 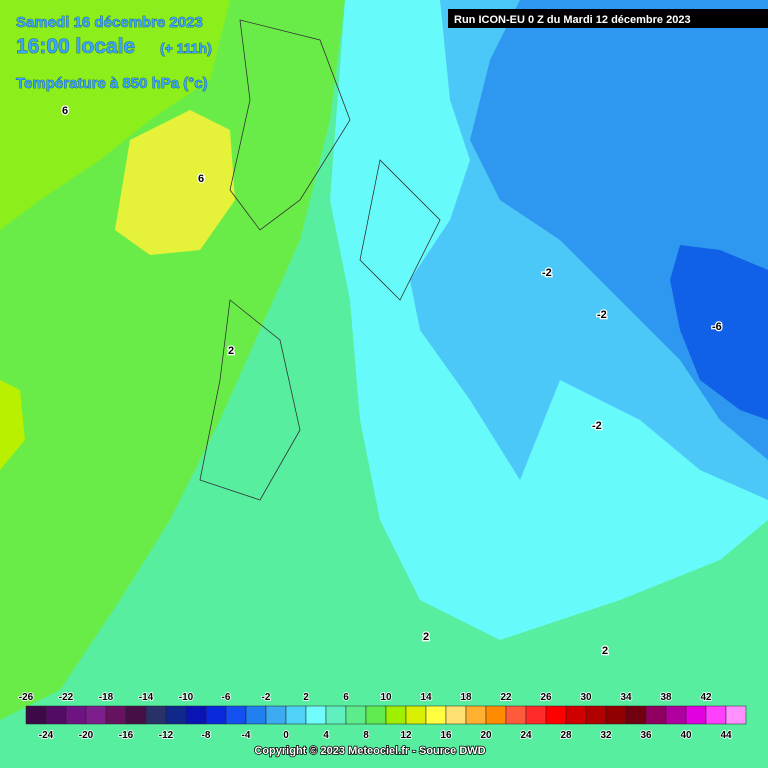 I want to click on scale-label: 32, so click(x=606, y=735).